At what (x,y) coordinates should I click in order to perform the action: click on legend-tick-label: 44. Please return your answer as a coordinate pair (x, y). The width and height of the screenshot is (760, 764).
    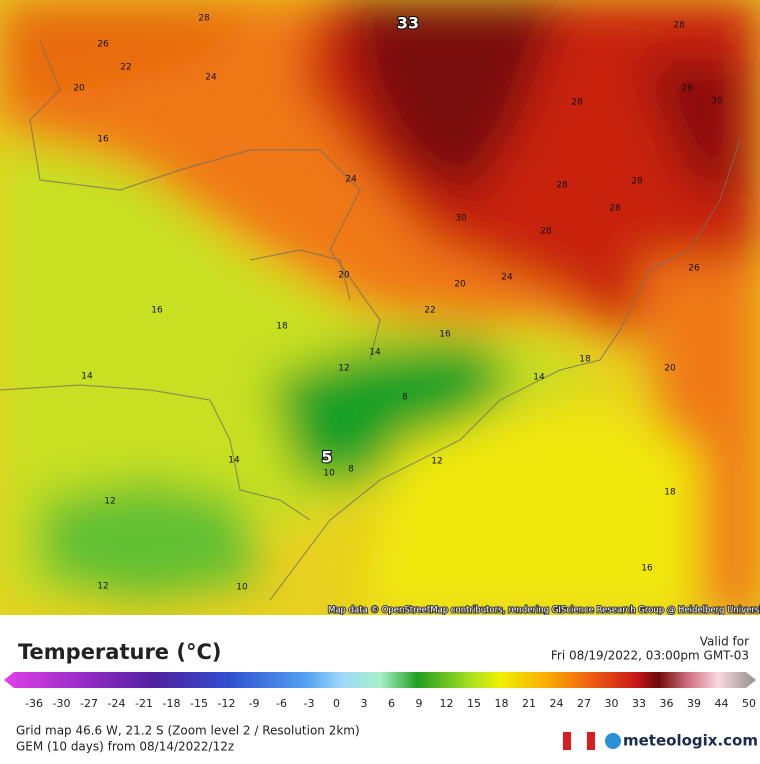
    Looking at the image, I should click on (722, 703).